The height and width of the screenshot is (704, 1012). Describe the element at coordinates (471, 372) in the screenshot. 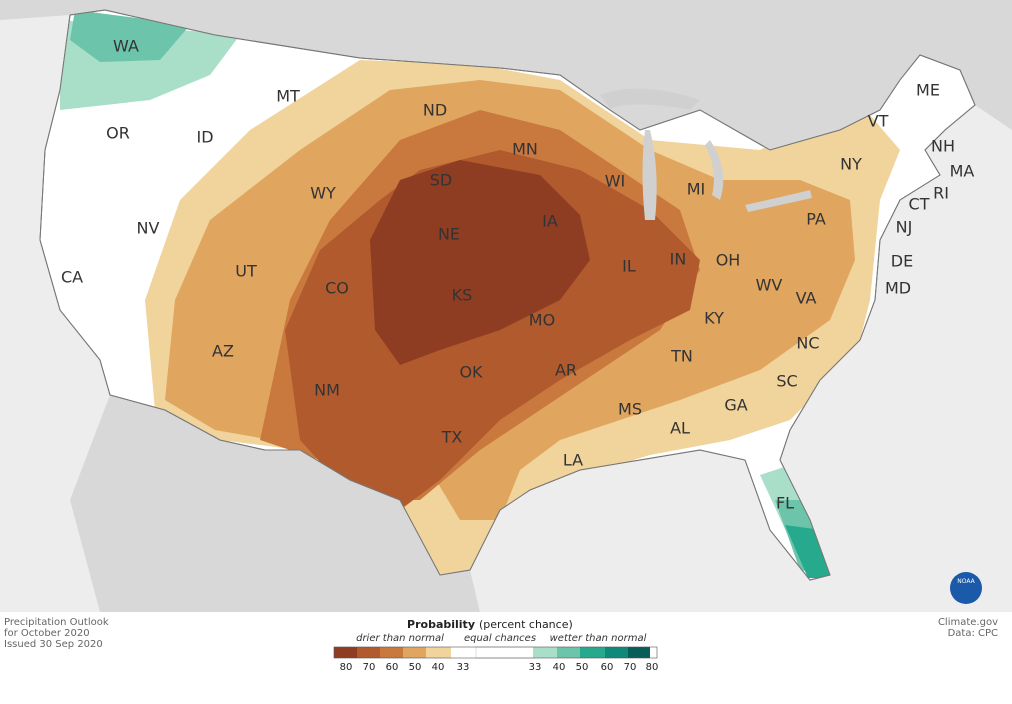

I see `state-label: OK` at that location.